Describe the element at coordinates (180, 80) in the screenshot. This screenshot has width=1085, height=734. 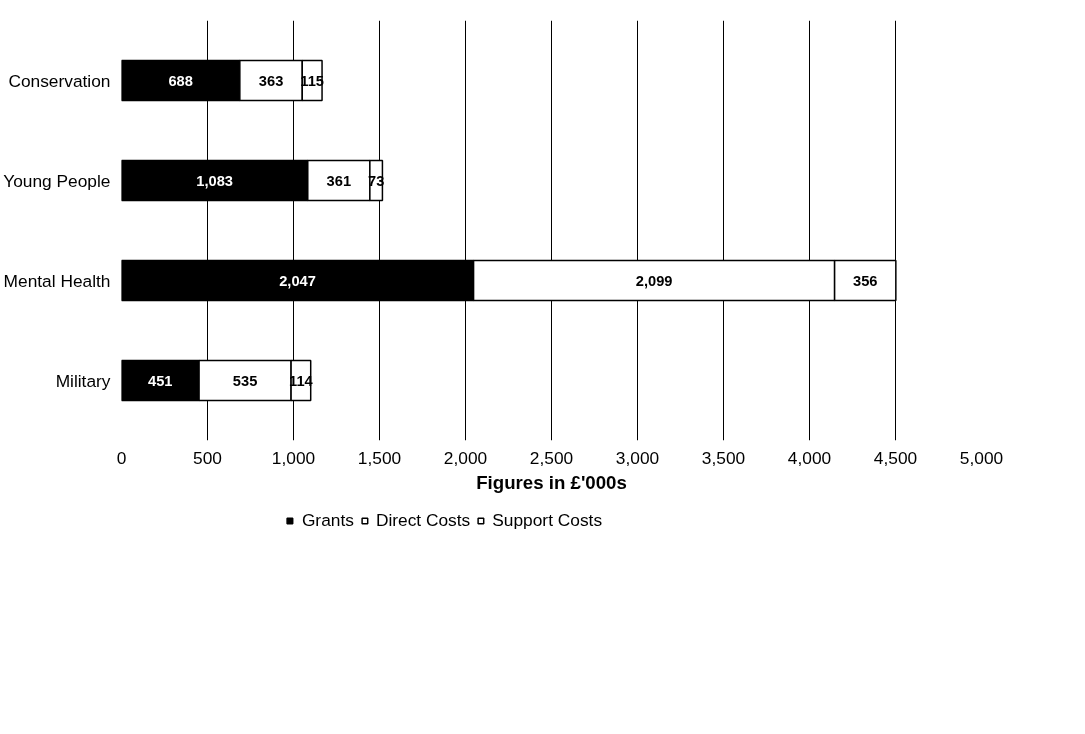
I see `data-label: 688` at that location.